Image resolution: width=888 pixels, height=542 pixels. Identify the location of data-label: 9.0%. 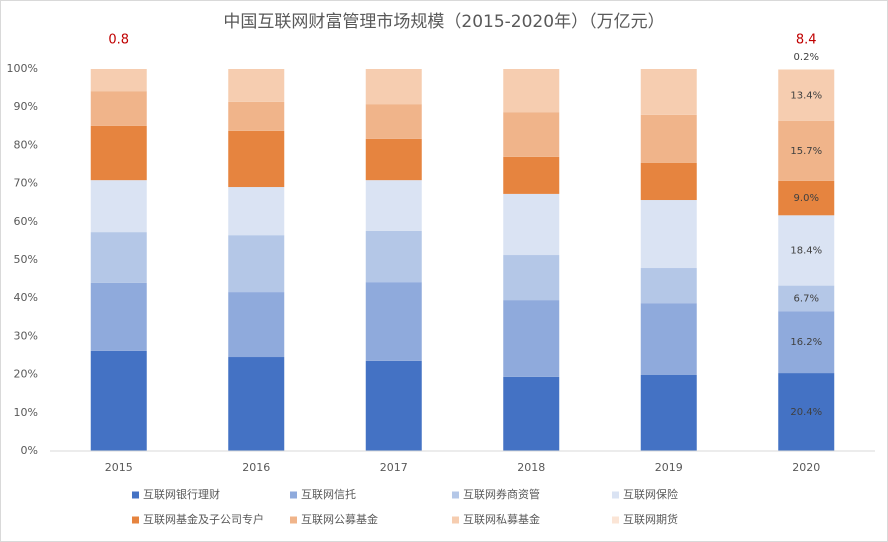
(806, 198).